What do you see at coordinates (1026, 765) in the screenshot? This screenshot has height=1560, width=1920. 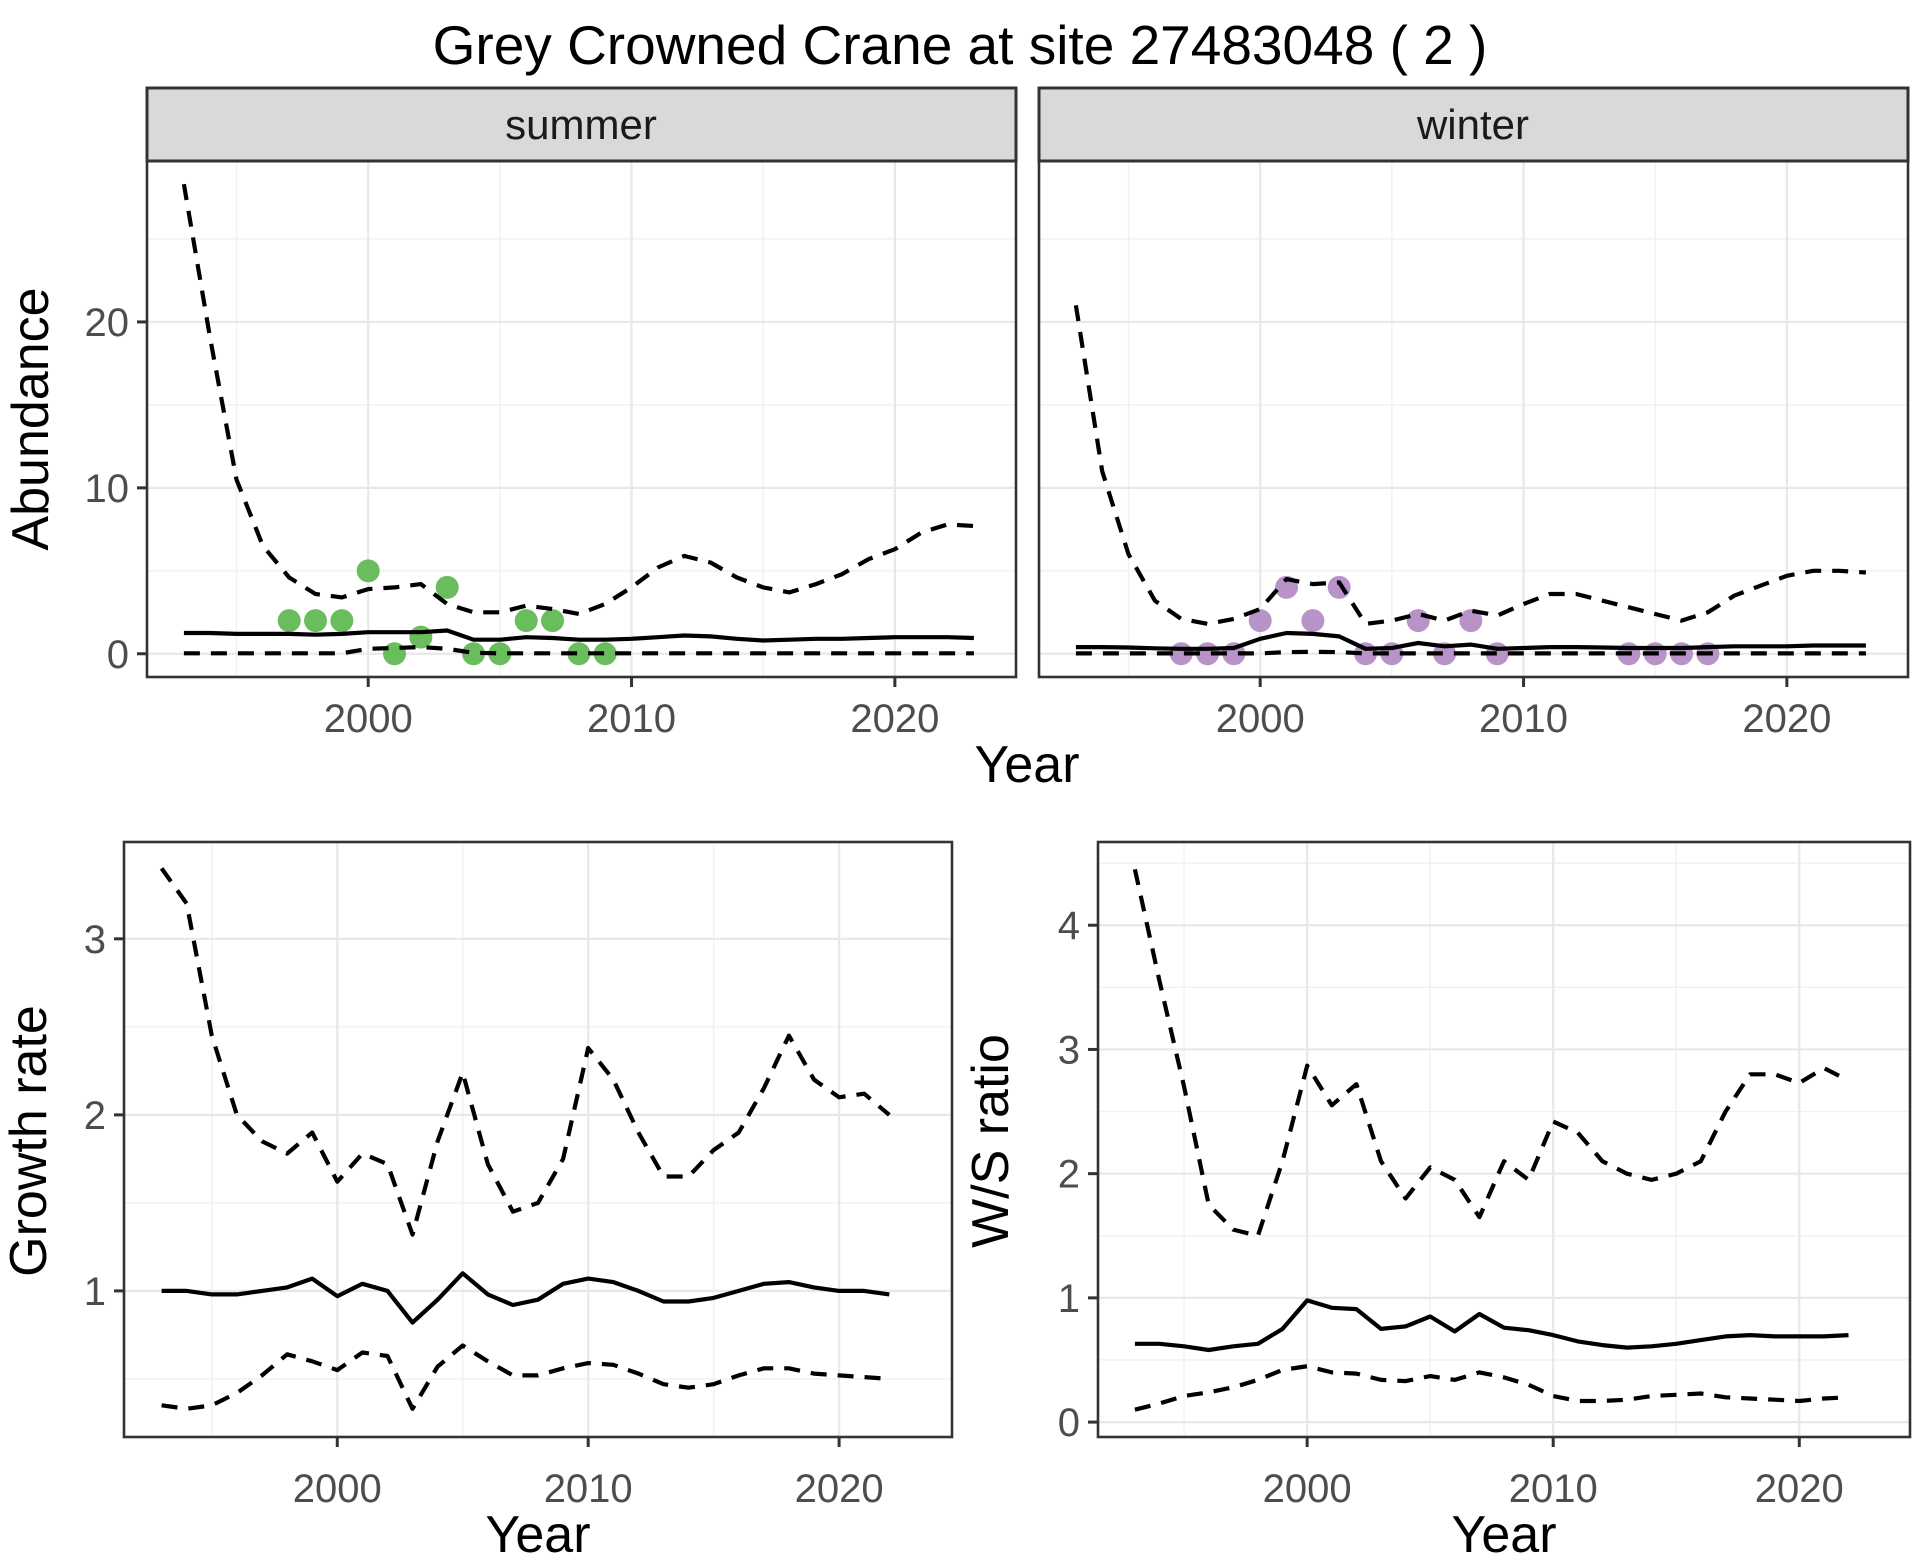 I see `x-axis-title-year-top: Year` at bounding box center [1026, 765].